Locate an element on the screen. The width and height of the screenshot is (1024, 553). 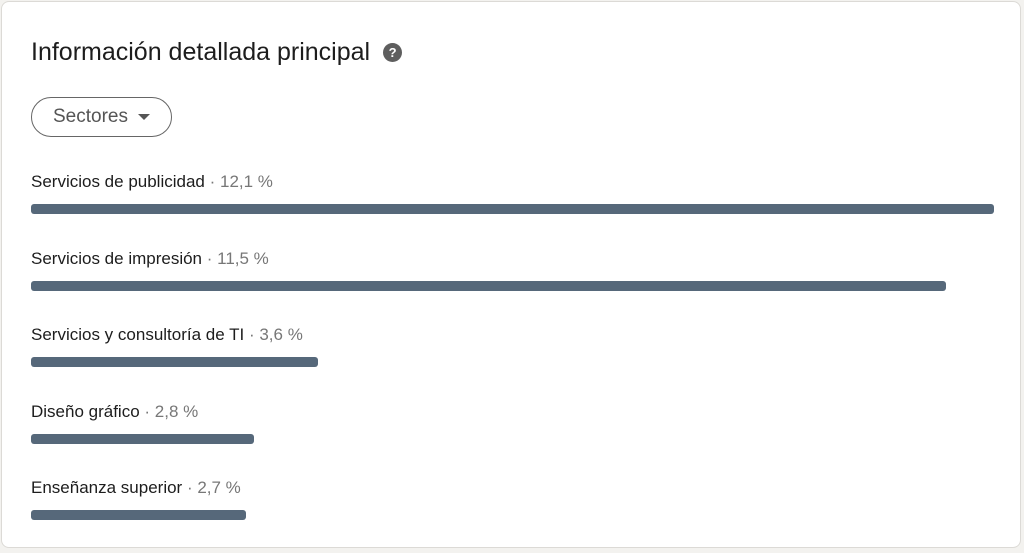
sector-row: Servicios de impresión · 11,5 % is located at coordinates (512, 285).